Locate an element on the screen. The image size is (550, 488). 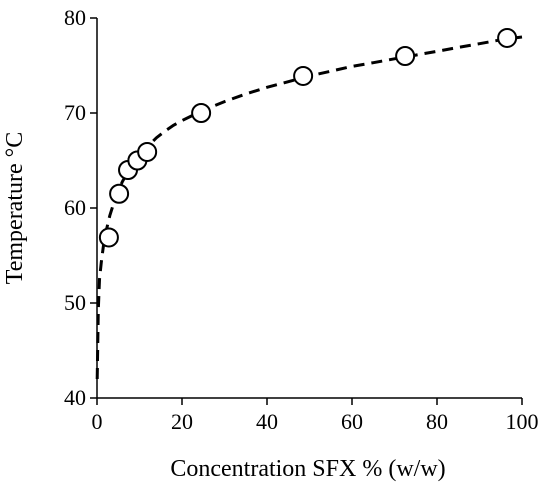
x-tick-label: 100 is located at coordinates (522, 421).